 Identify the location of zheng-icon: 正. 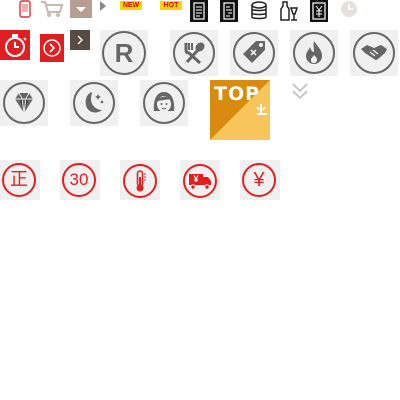
(19, 180).